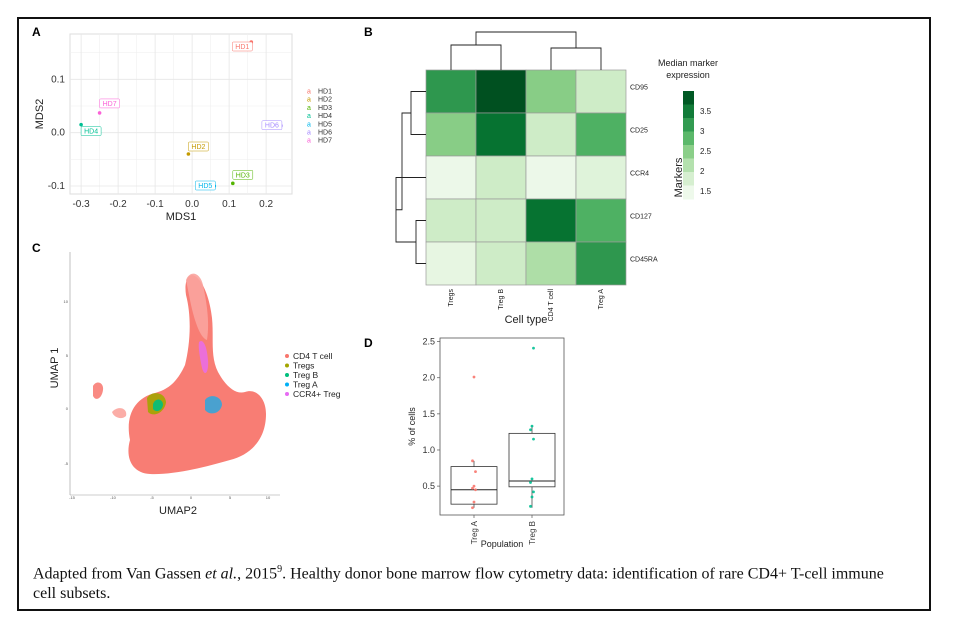 This screenshot has width=970, height=632. What do you see at coordinates (58, 133) in the screenshot?
I see `mds-y-tick-label: 0.0` at bounding box center [58, 133].